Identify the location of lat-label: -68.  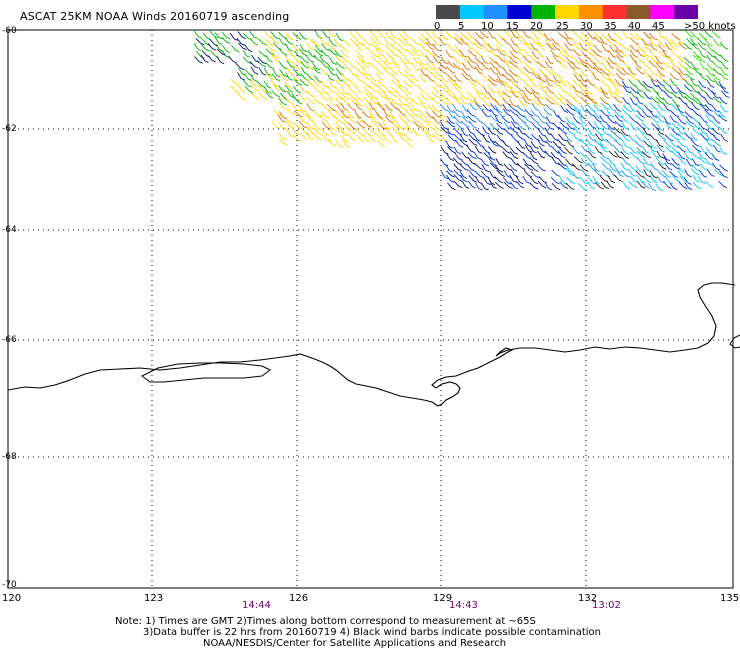
(9, 457).